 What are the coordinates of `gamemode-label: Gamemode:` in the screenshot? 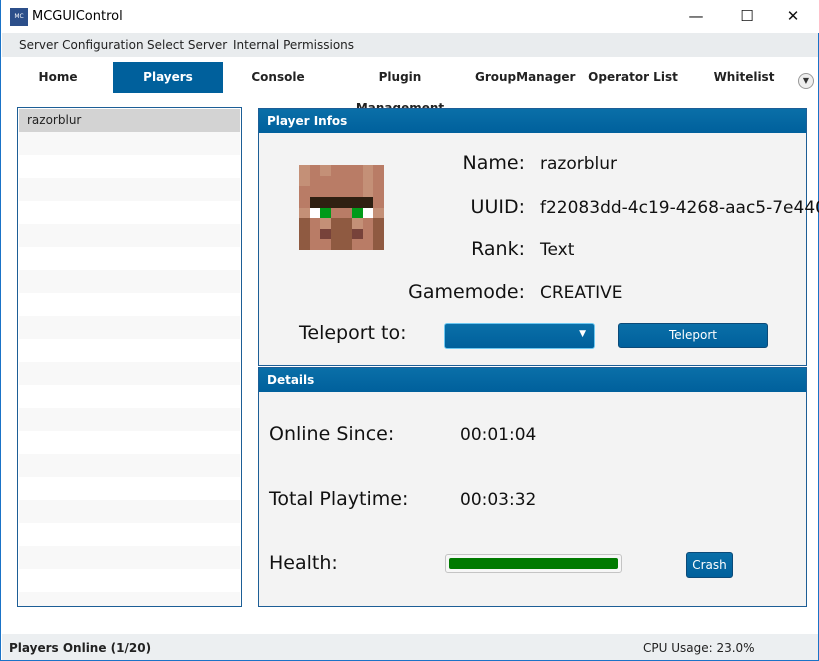 It's located at (466, 292).